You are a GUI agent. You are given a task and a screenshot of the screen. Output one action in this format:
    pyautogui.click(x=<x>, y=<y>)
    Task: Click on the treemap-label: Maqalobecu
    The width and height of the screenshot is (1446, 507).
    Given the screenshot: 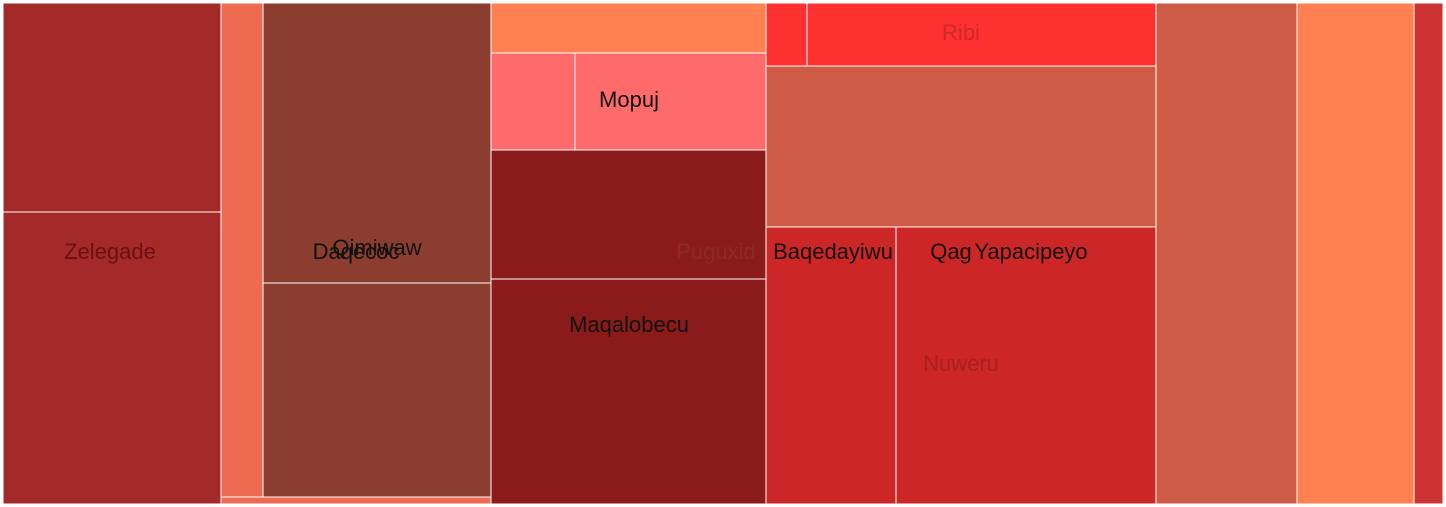 What is the action you would take?
    pyautogui.click(x=629, y=324)
    